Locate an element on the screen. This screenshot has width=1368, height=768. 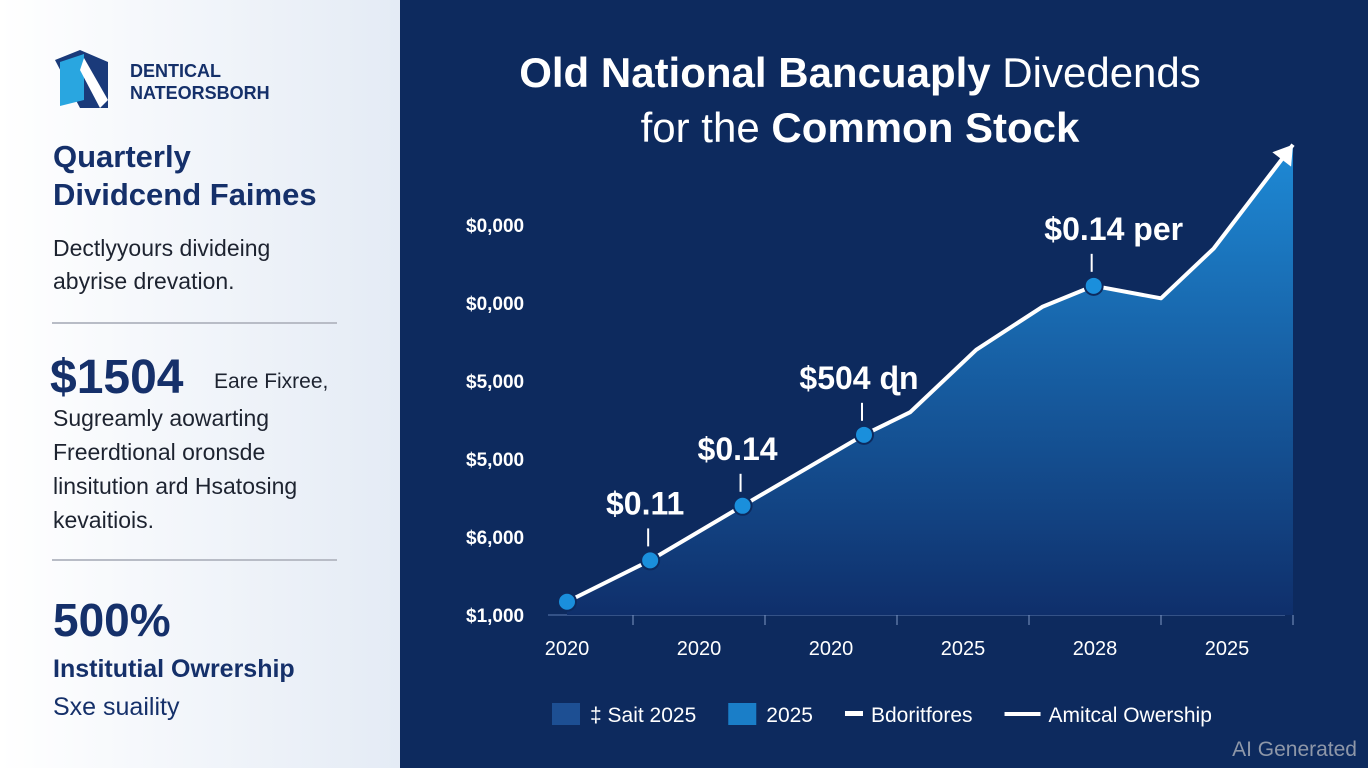
logo-text: NATEORSBORH is located at coordinates (200, 93).